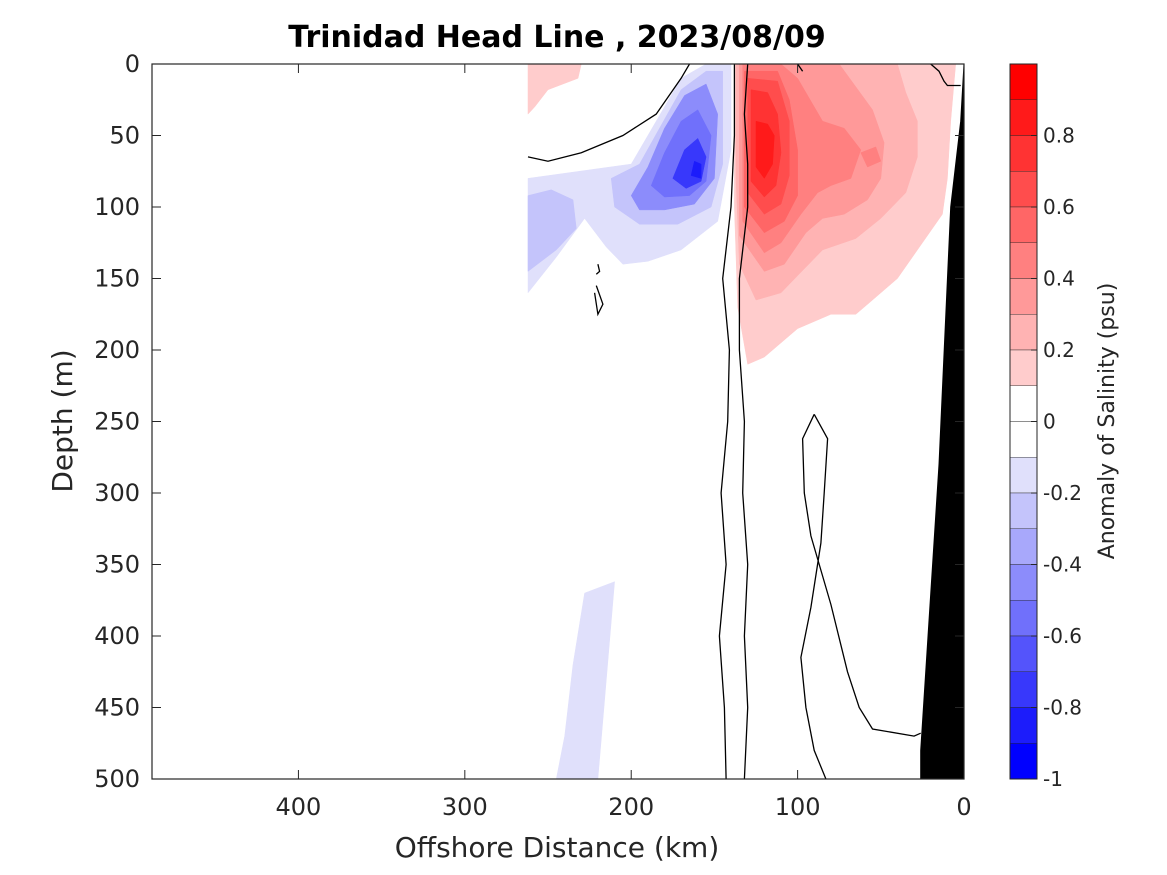 Image resolution: width=1167 pixels, height=875 pixels. What do you see at coordinates (1062, 636) in the screenshot?
I see `colorbar-tick-label: -0.6` at bounding box center [1062, 636].